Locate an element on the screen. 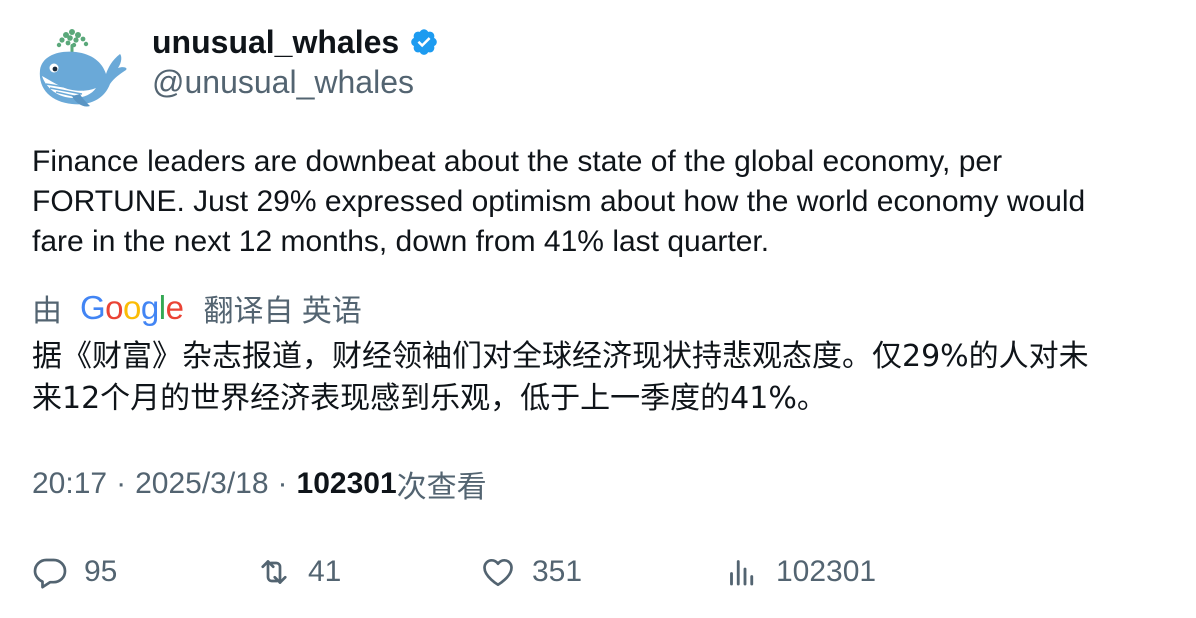 Image resolution: width=1196 pixels, height=618 pixels. reply-count: 95 is located at coordinates (101, 571).